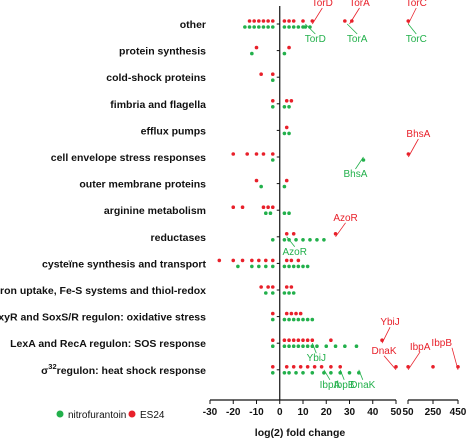 The height and width of the screenshot is (442, 474). What do you see at coordinates (441, 343) in the screenshot?
I see `annotation-label: IbpB` at bounding box center [441, 343].